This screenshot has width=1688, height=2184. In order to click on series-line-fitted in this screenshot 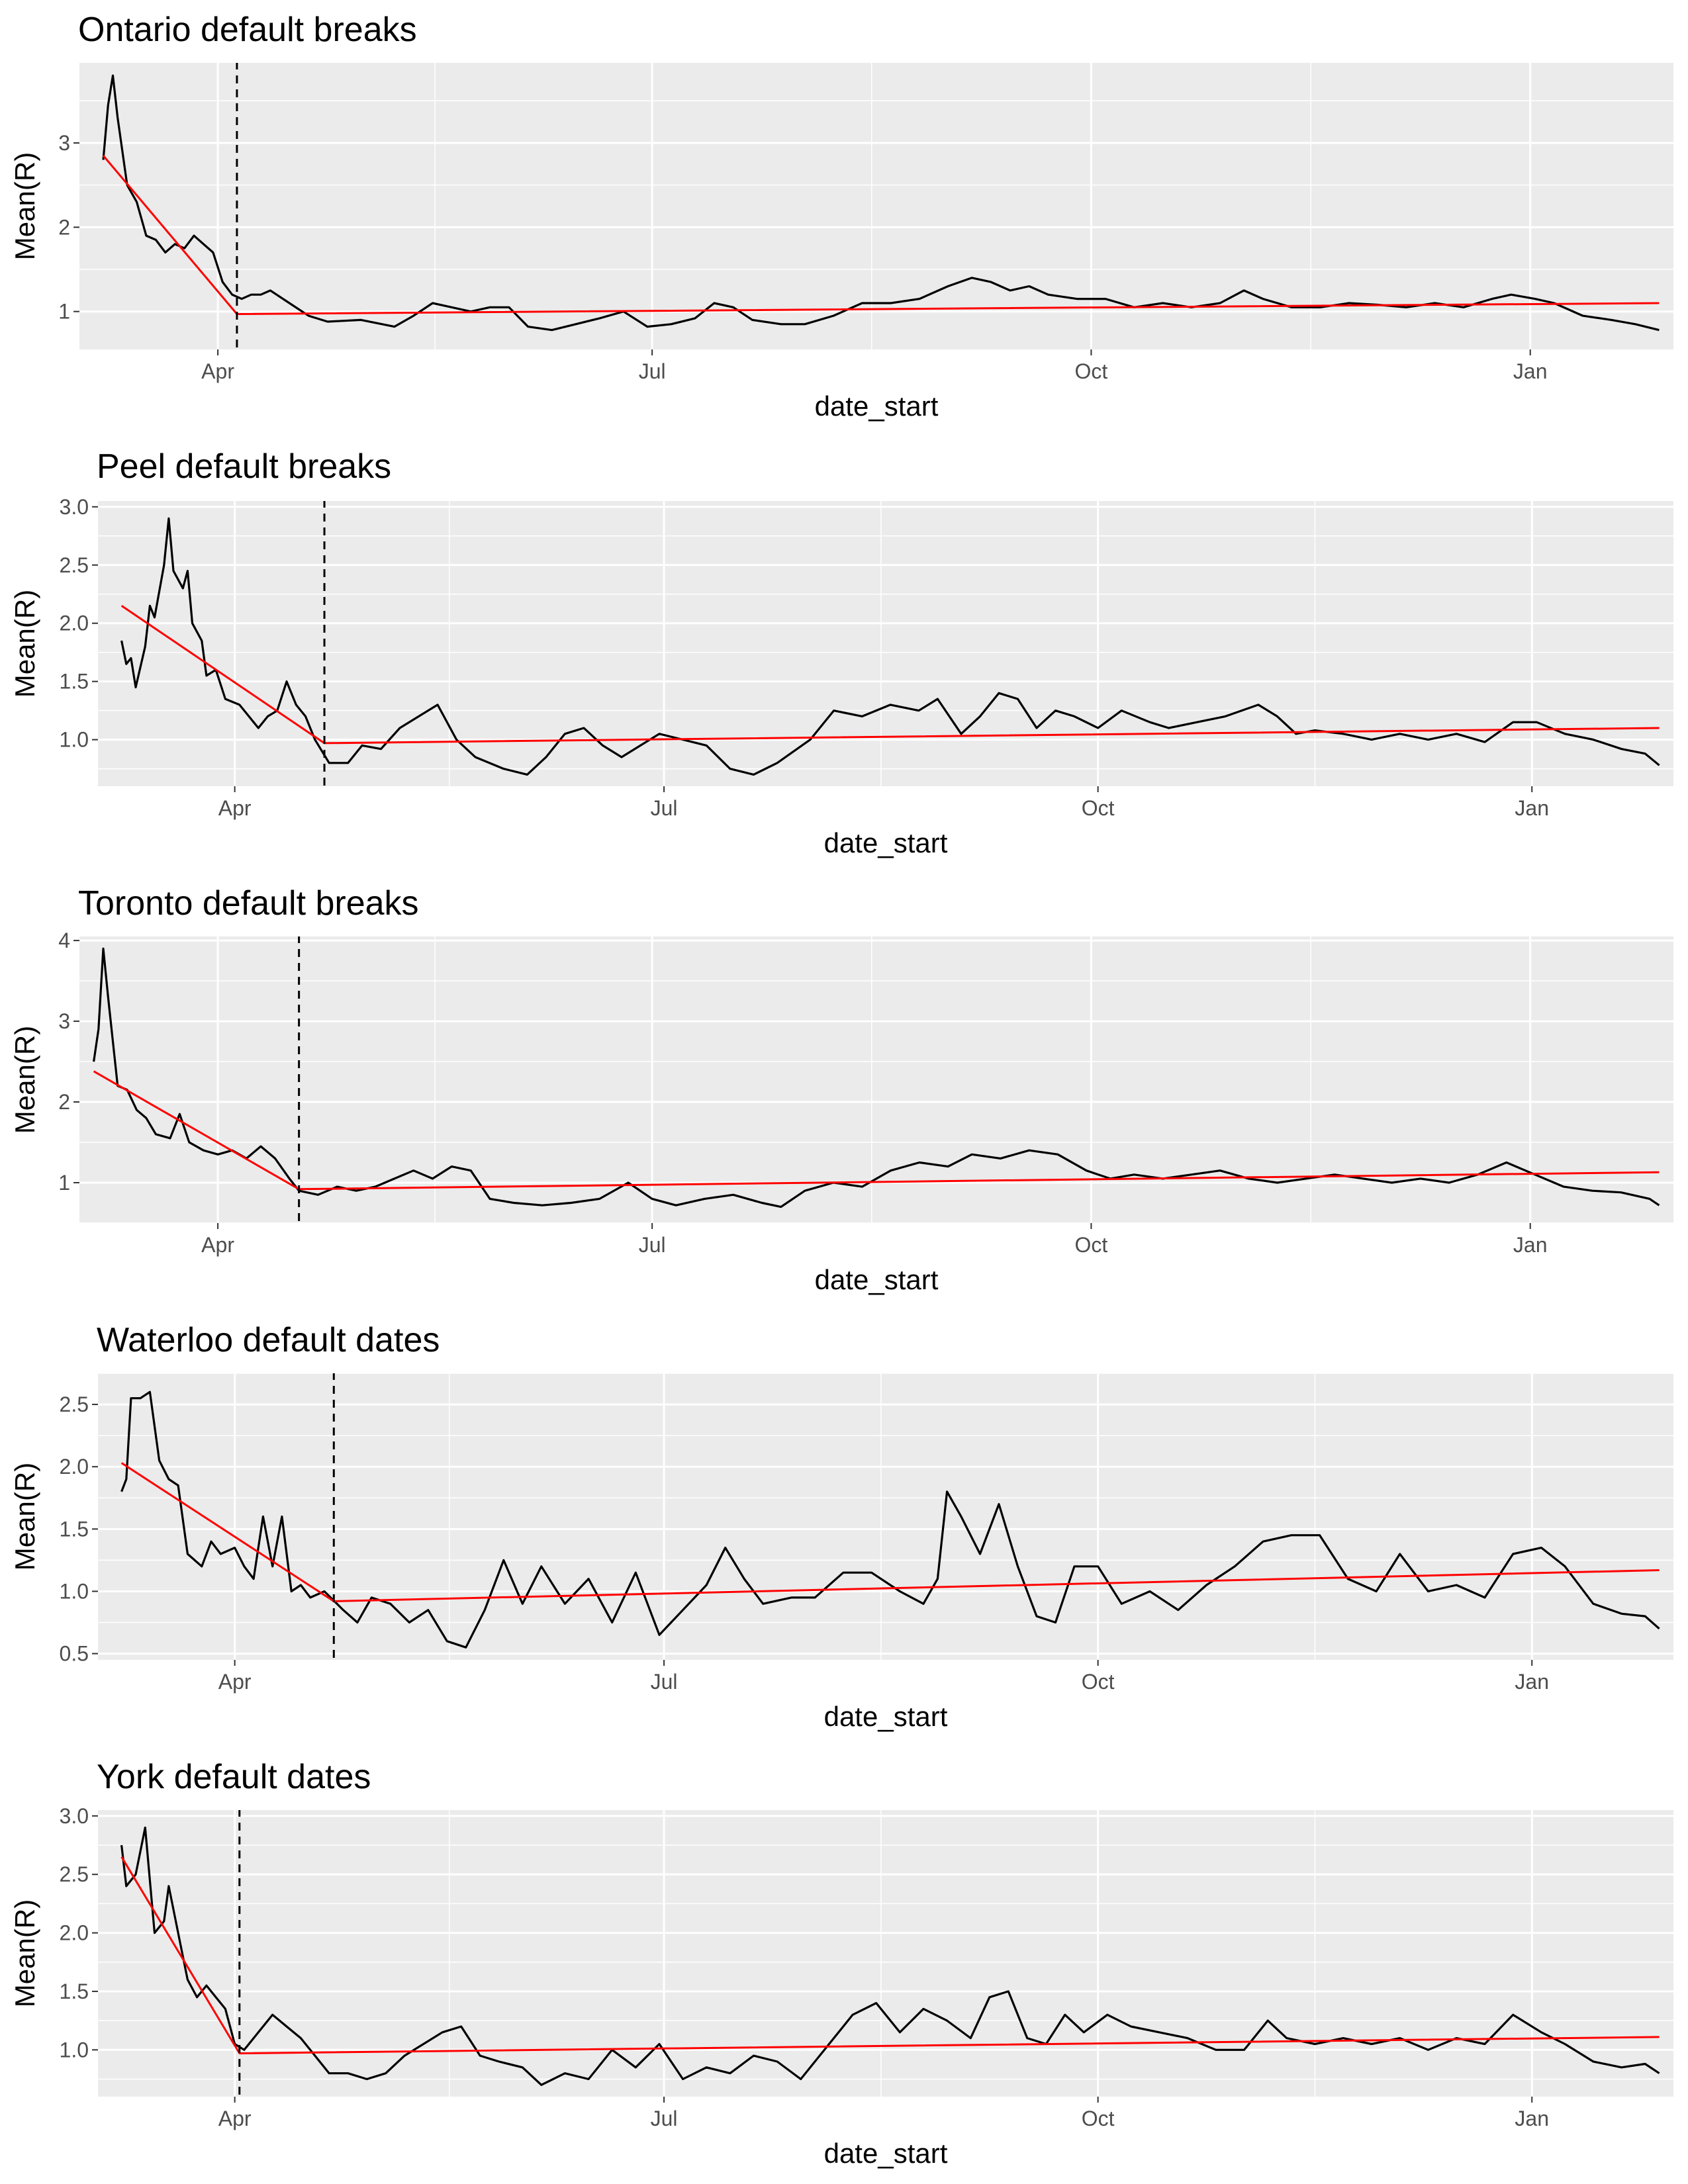, I will do `click(890, 1955)`.